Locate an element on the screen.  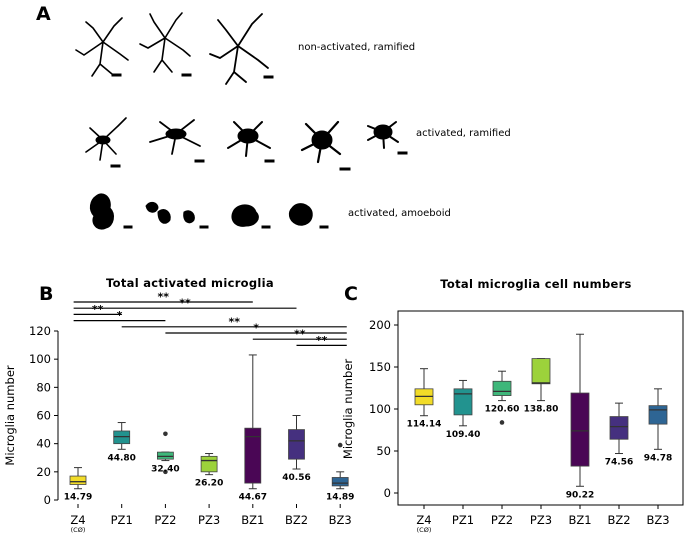
value-label: 40.56 is located at coordinates (296, 478).